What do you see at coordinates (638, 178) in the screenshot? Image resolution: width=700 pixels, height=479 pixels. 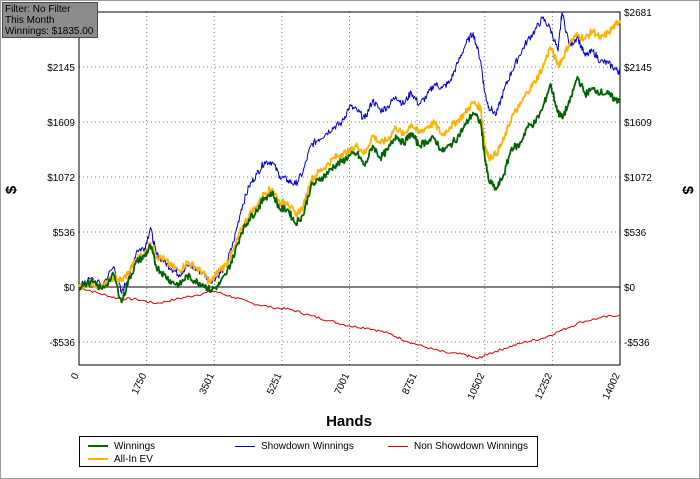 I see `y-tick-label-right: $1072` at bounding box center [638, 178].